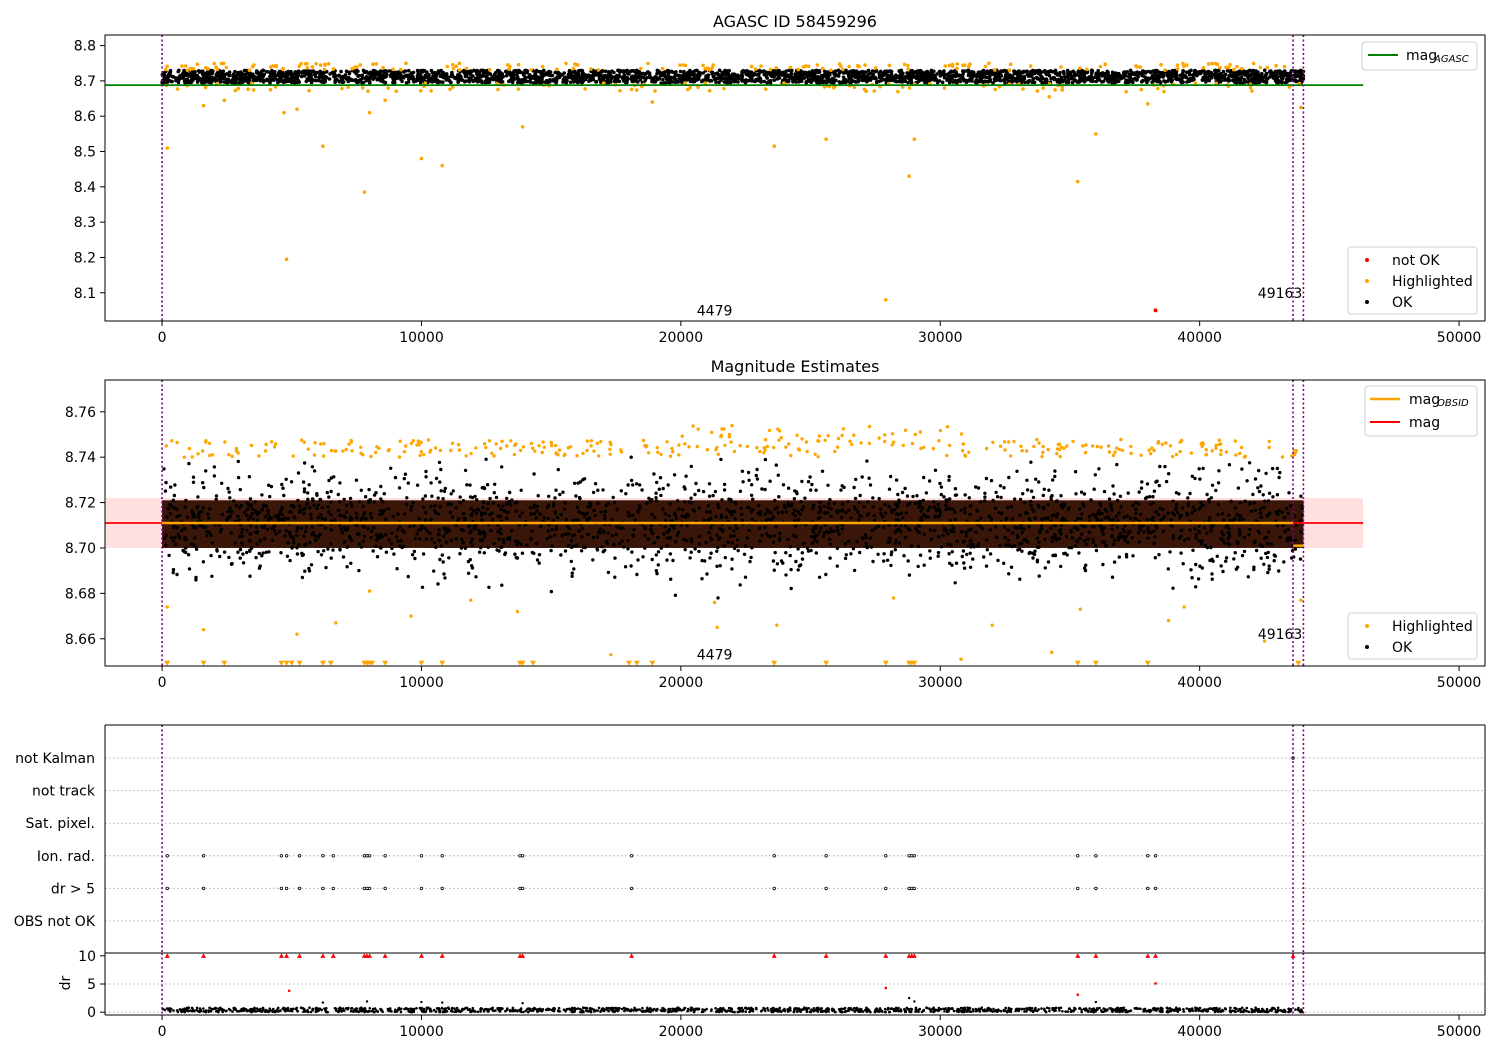 This screenshot has width=1500, height=1050. Describe the element at coordinates (909, 176) in the screenshot. I see `highlighted-outlier-point` at that location.